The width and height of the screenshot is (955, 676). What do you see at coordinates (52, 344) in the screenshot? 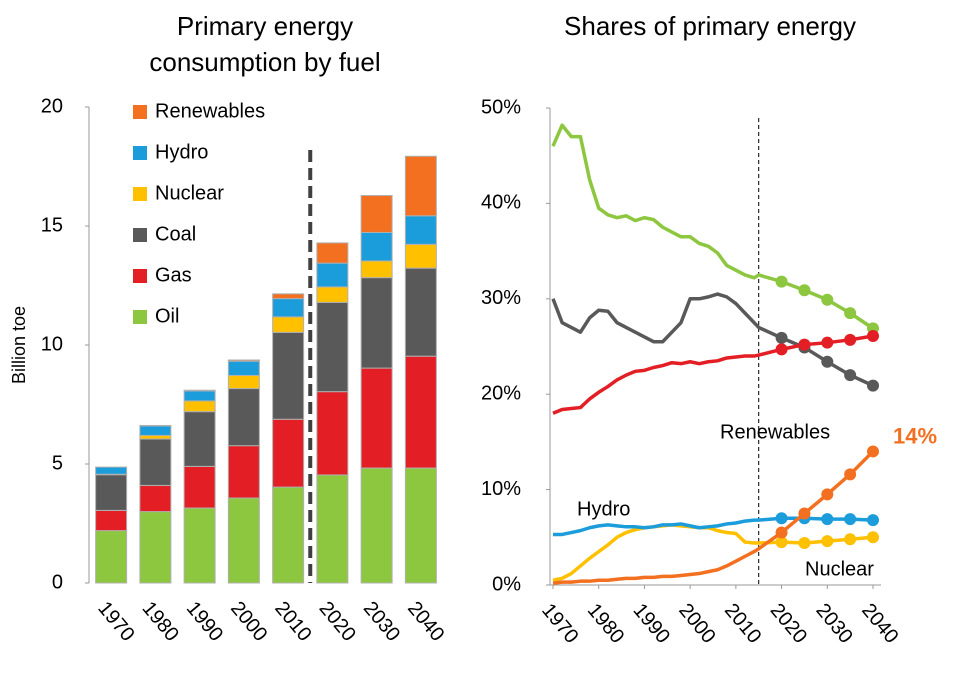
I see `y-tick-label: 10` at bounding box center [52, 344].